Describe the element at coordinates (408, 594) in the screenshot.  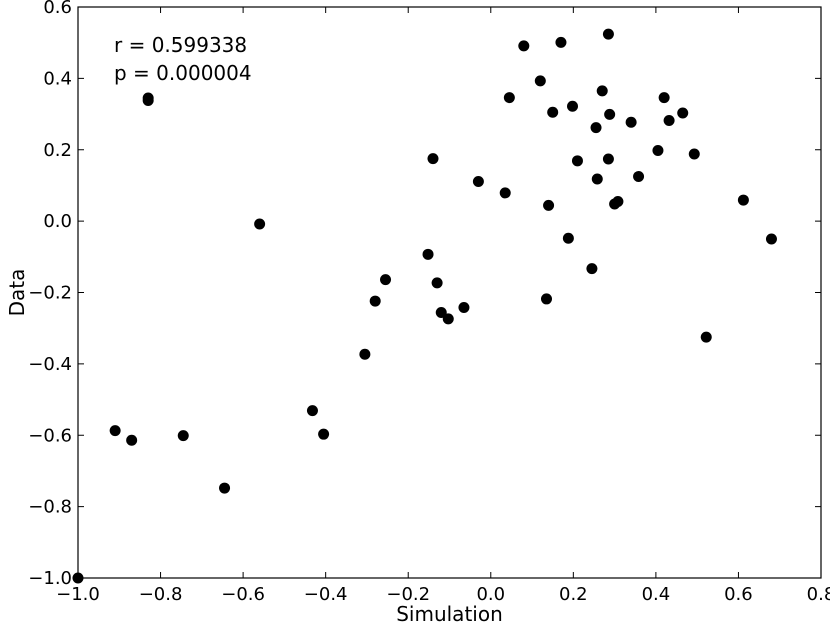
I see `x-tick-label: −0.2` at that location.